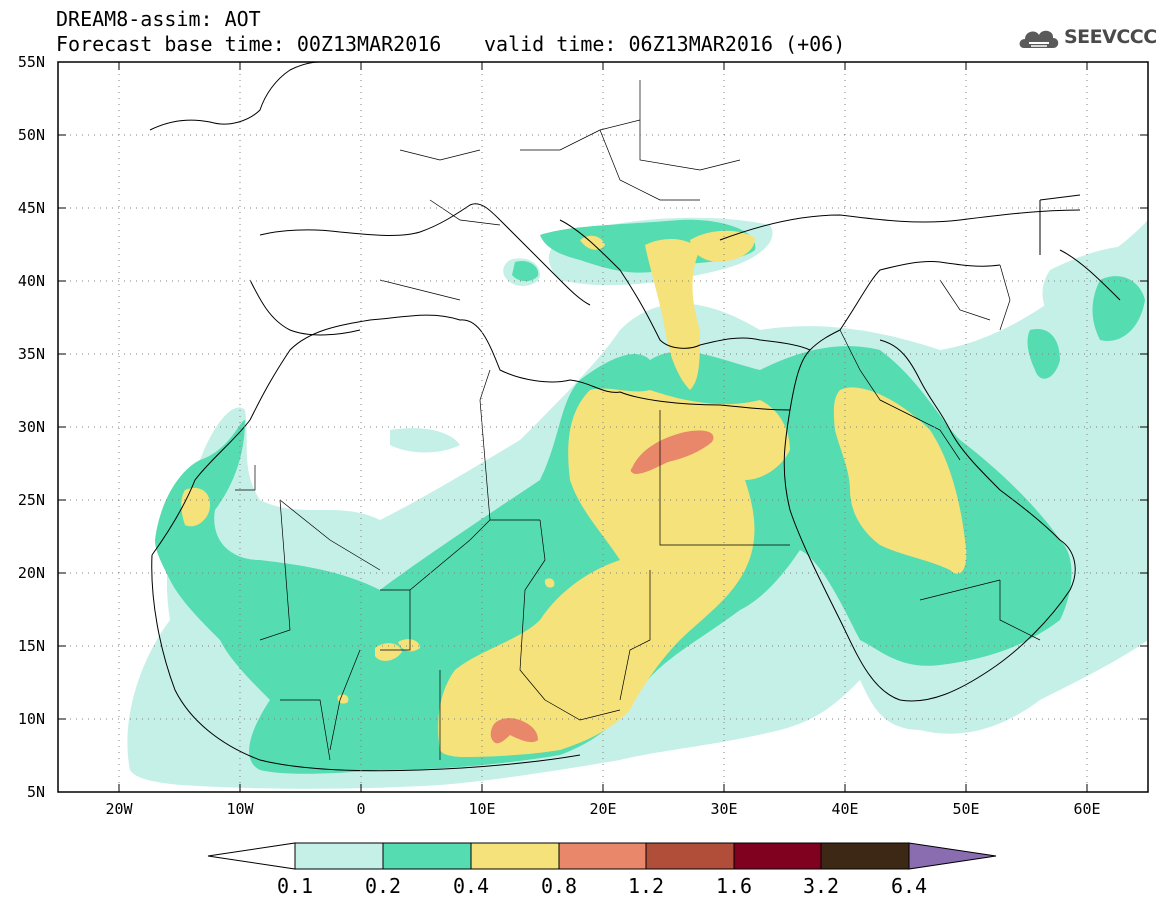 This screenshot has width=1165, height=905. I want to click on colorbar-upper-arrow, so click(952, 856).